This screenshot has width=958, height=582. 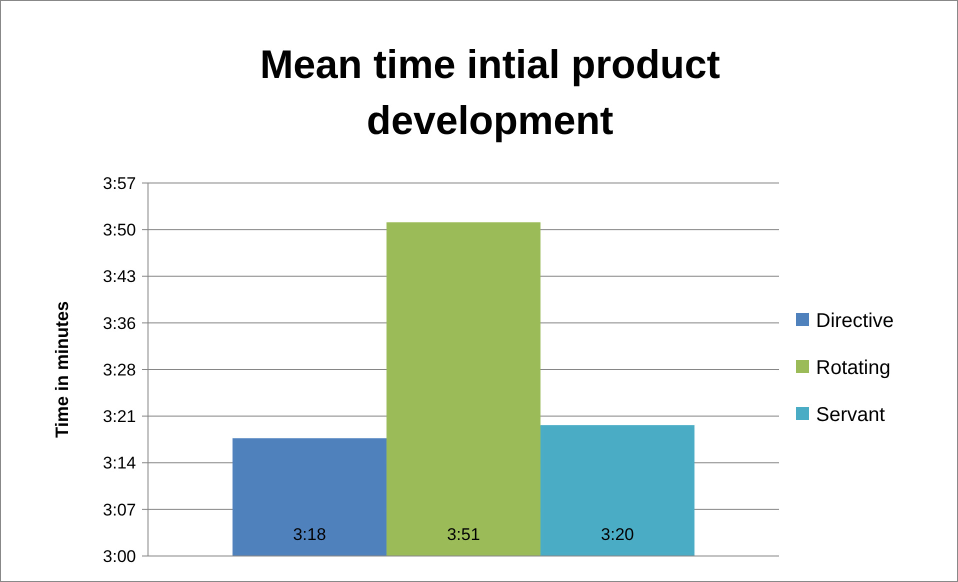 I want to click on y-tick-label: 3:43, so click(x=119, y=276).